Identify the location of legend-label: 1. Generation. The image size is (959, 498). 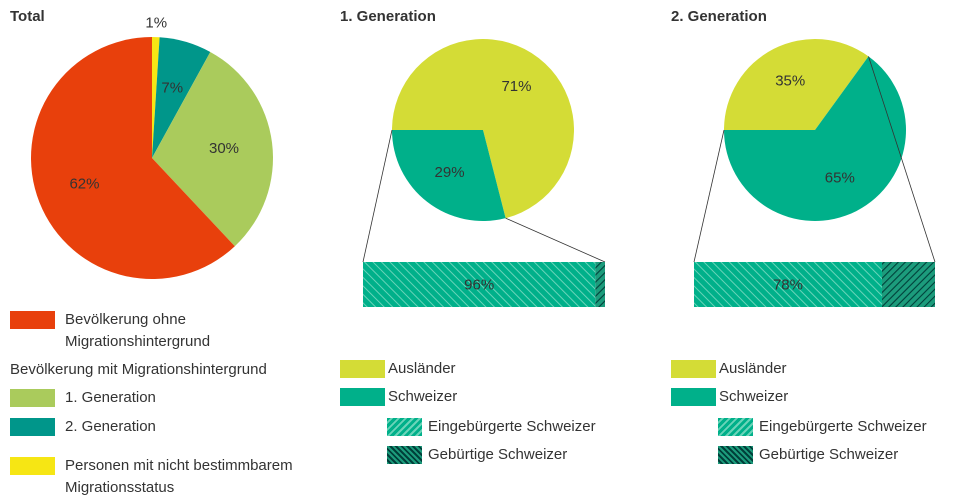
(110, 397).